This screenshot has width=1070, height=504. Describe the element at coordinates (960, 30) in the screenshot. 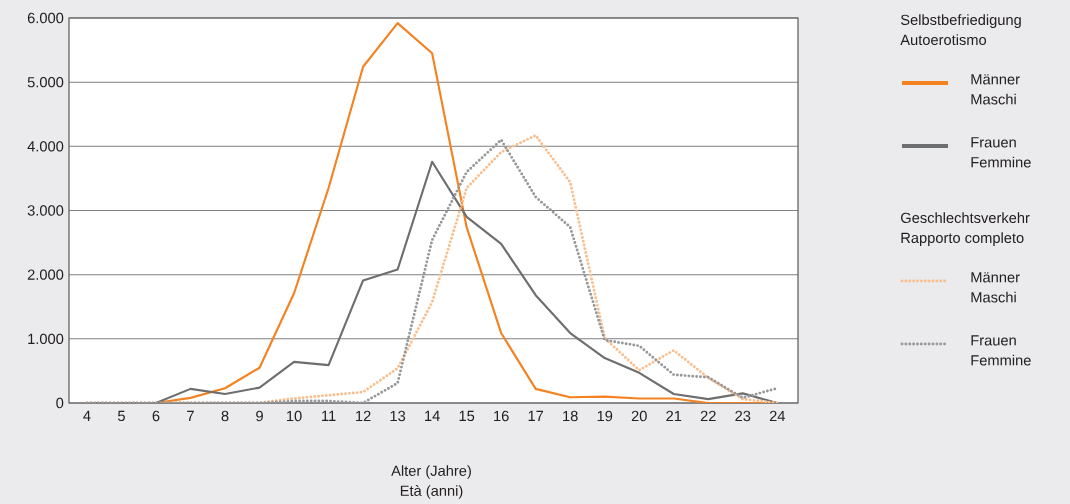

I see `text: Selbstbefriedigung Autoerotismo` at that location.